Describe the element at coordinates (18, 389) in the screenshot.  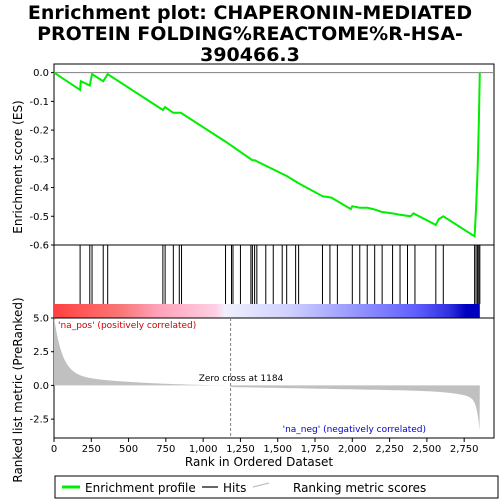
I see `metric-y-axis-label: Ranked list metric (PreRanked)` at that location.